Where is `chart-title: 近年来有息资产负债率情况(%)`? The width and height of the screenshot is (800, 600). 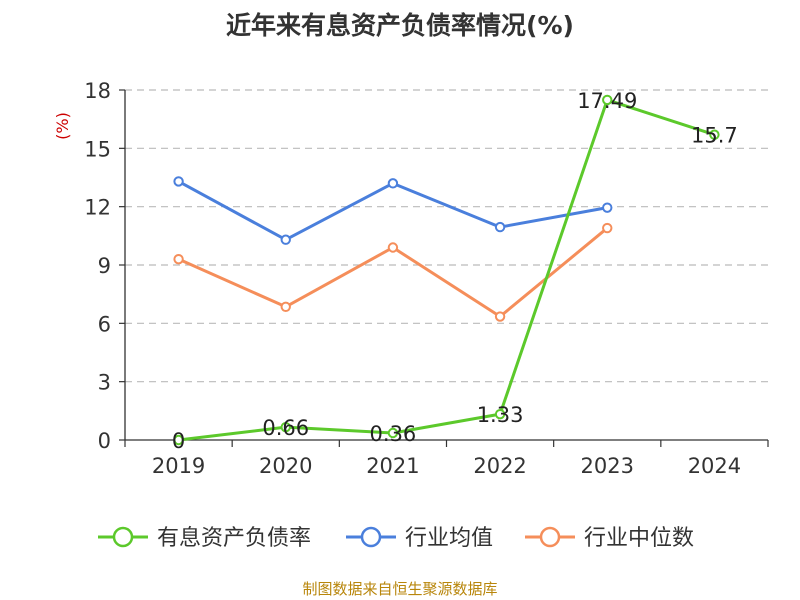
chart-title: 近年来有息资产负债率情况(%) is located at coordinates (400, 25).